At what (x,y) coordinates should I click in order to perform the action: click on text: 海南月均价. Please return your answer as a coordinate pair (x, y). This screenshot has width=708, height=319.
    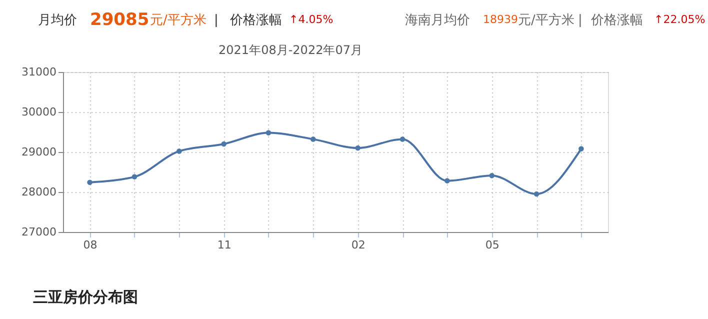
    Looking at the image, I should click on (437, 20).